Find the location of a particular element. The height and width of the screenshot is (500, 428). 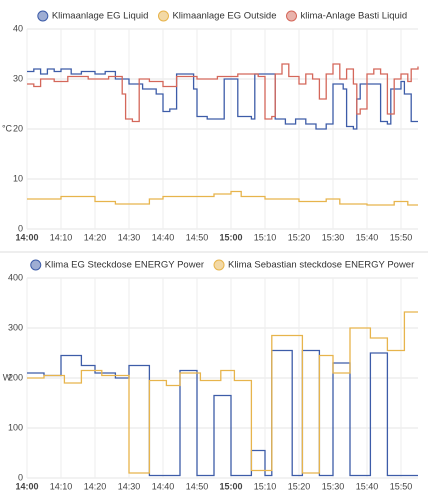

y-tick-label: 300 is located at coordinates (15, 327).